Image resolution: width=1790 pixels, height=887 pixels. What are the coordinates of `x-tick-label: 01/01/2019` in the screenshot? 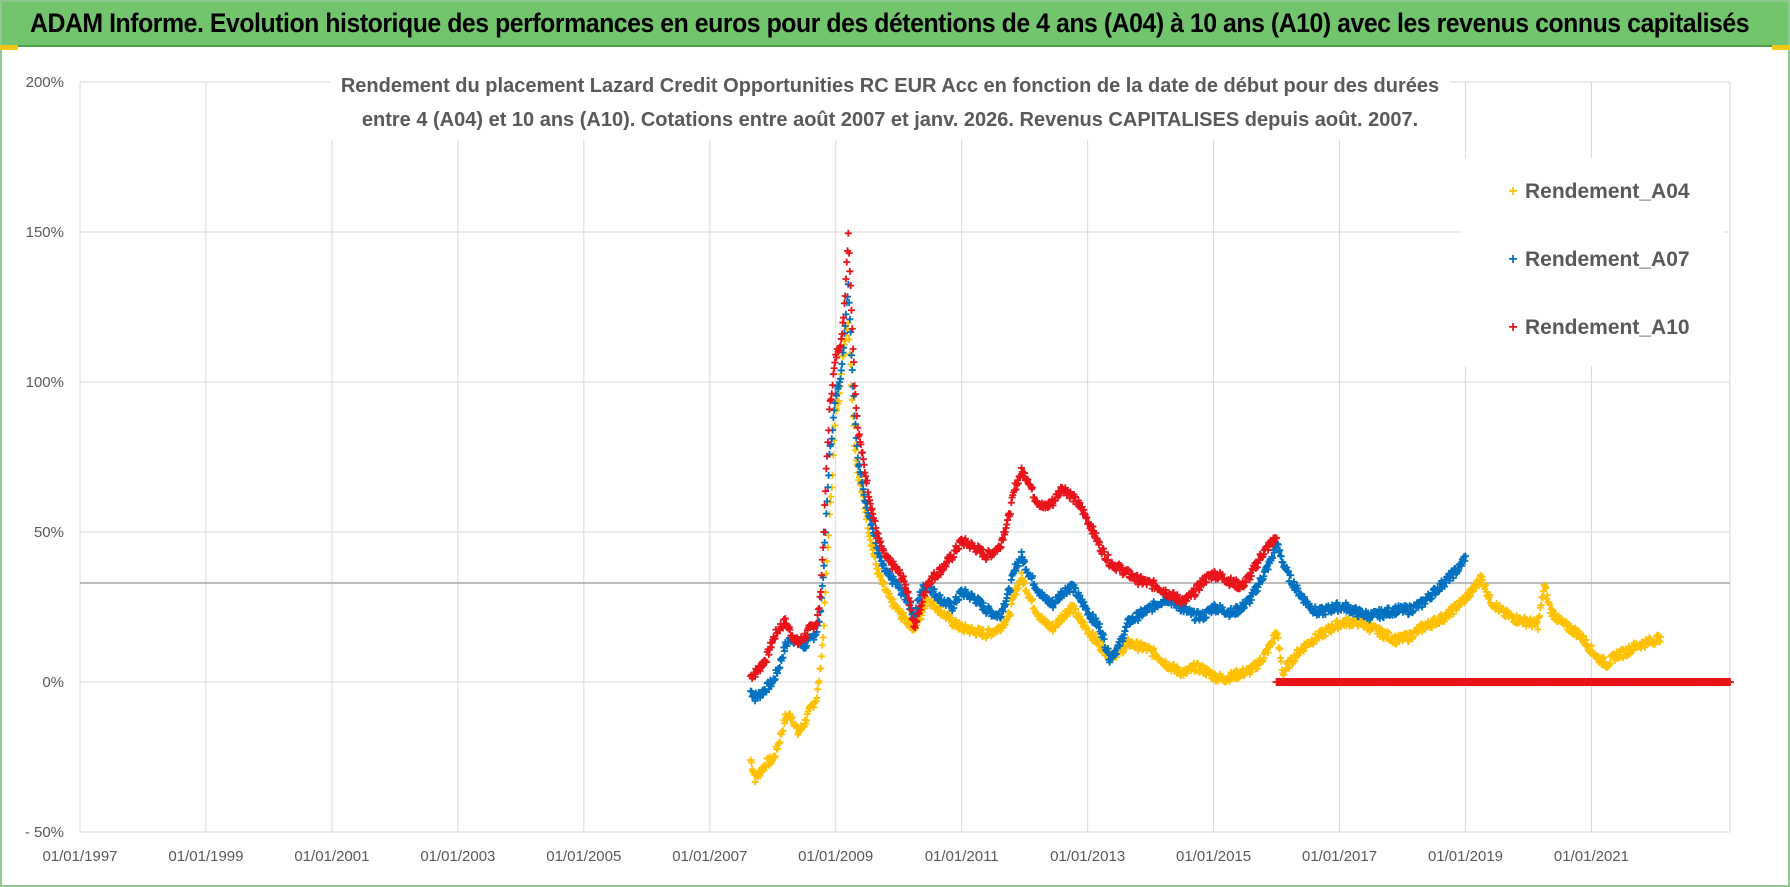 It's located at (1465, 856).